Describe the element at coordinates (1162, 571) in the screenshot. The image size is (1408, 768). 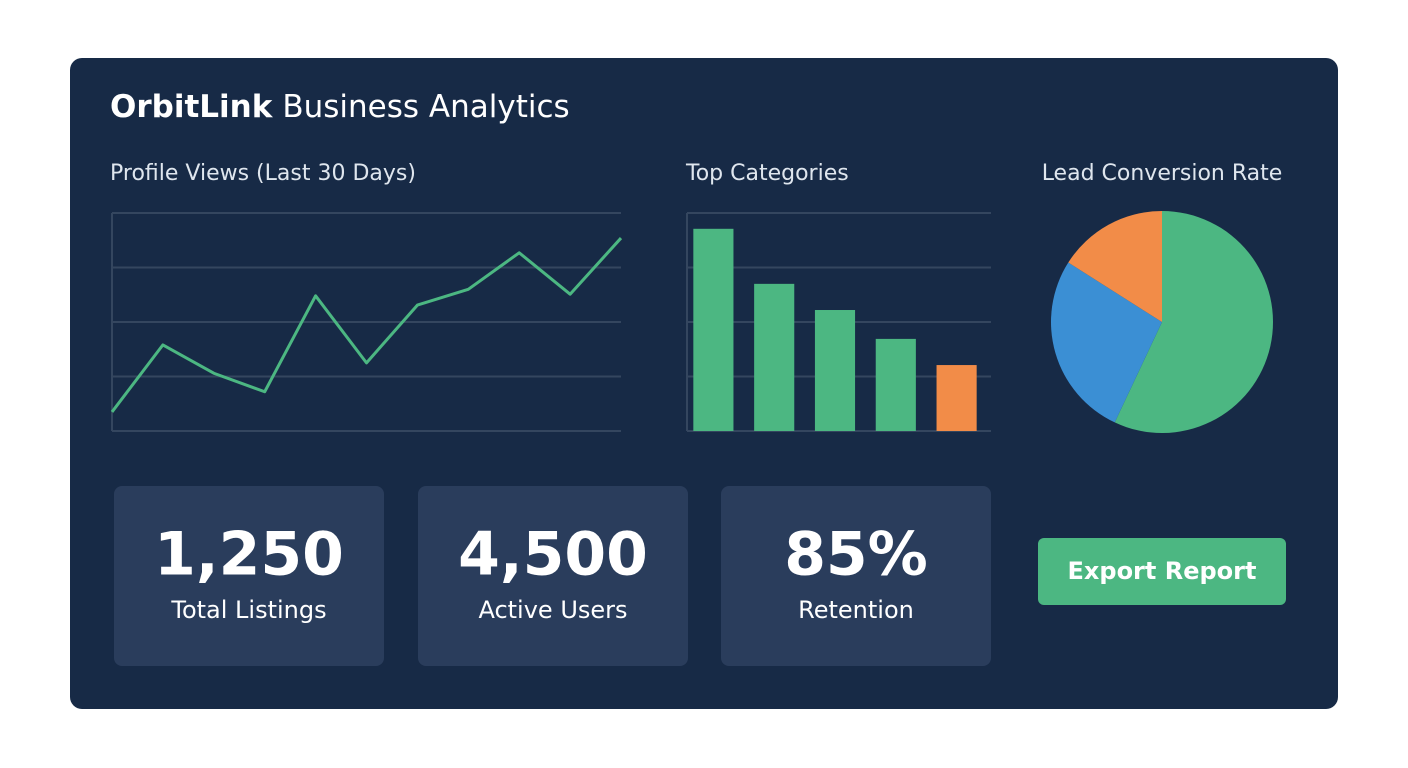
I see `export-button` at that location.